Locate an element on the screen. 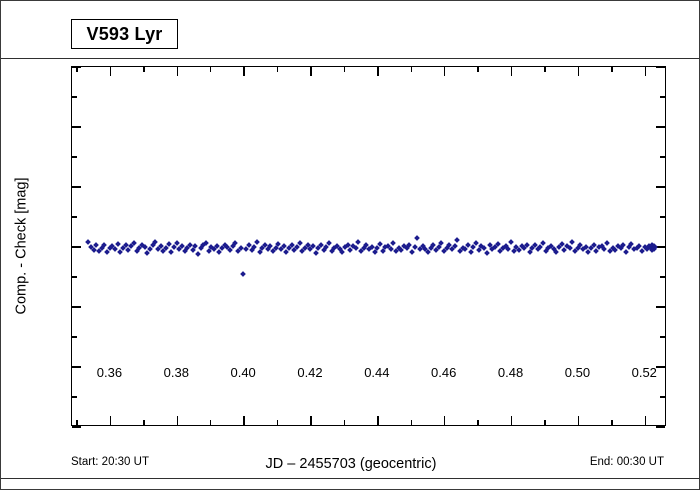 Image resolution: width=700 pixels, height=490 pixels. x-tick-label: 0.38 is located at coordinates (176, 372).